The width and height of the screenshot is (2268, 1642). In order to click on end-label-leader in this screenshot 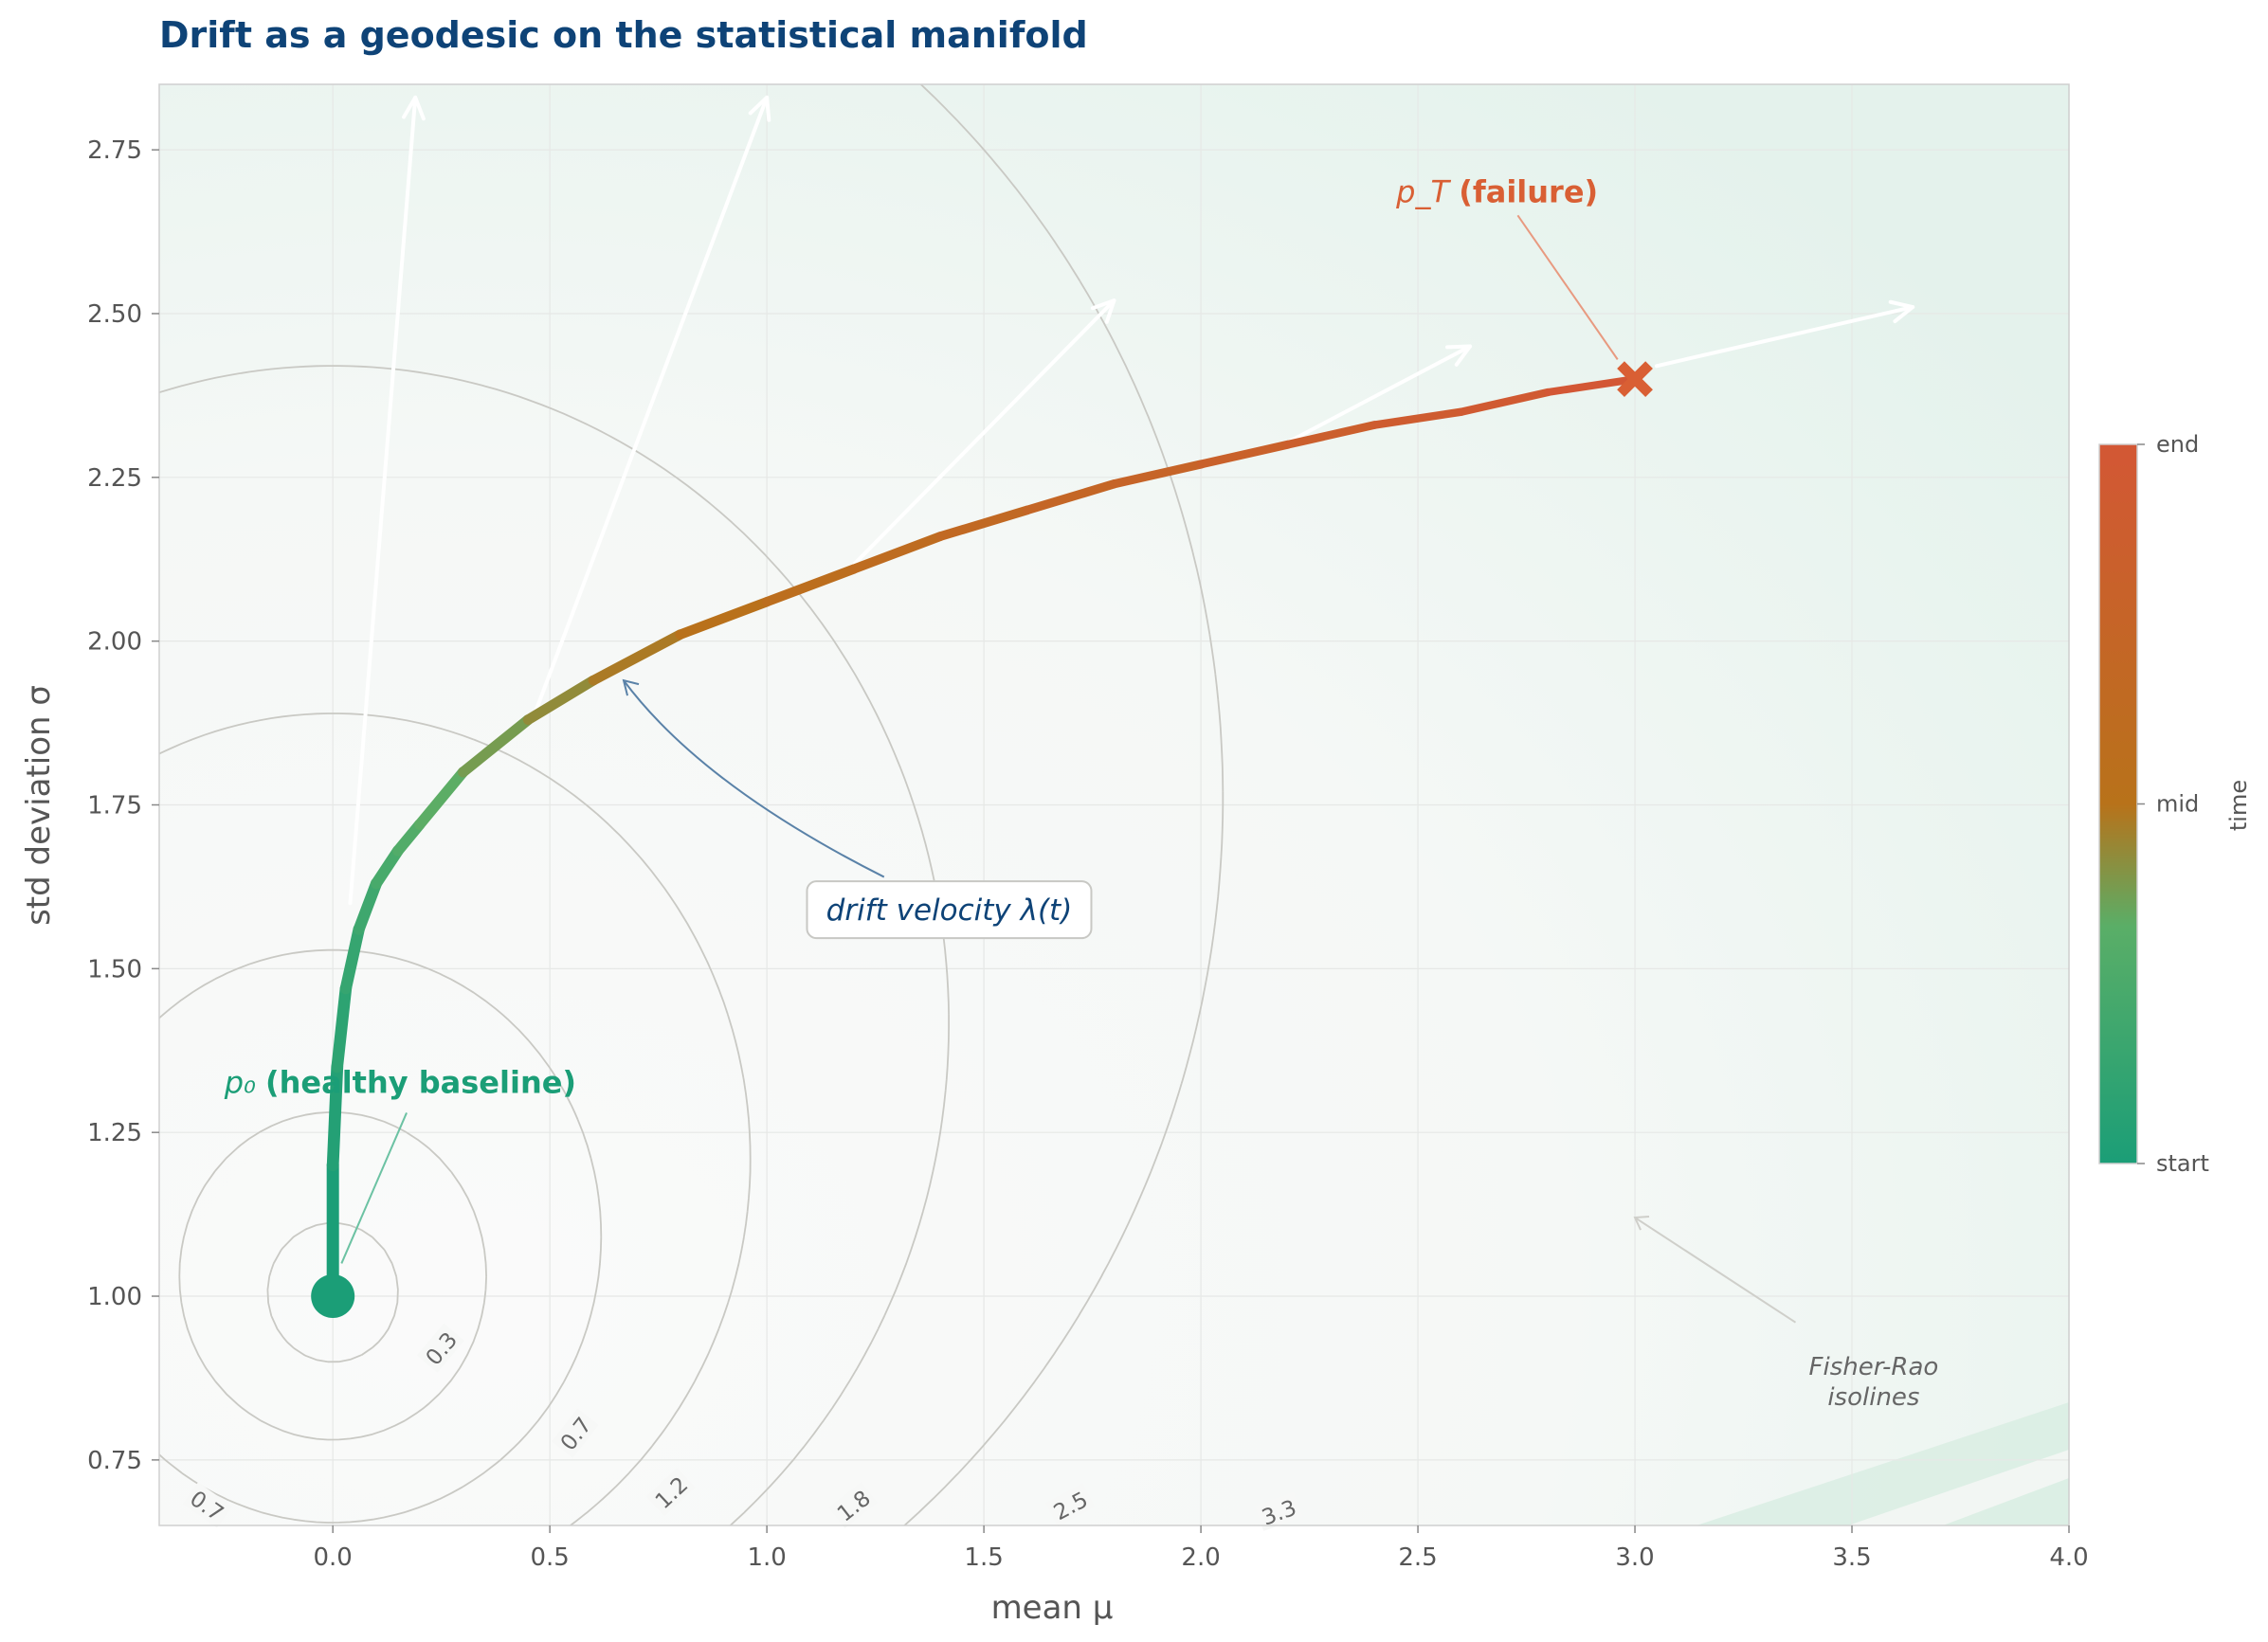, I will do `click(1567, 287)`.